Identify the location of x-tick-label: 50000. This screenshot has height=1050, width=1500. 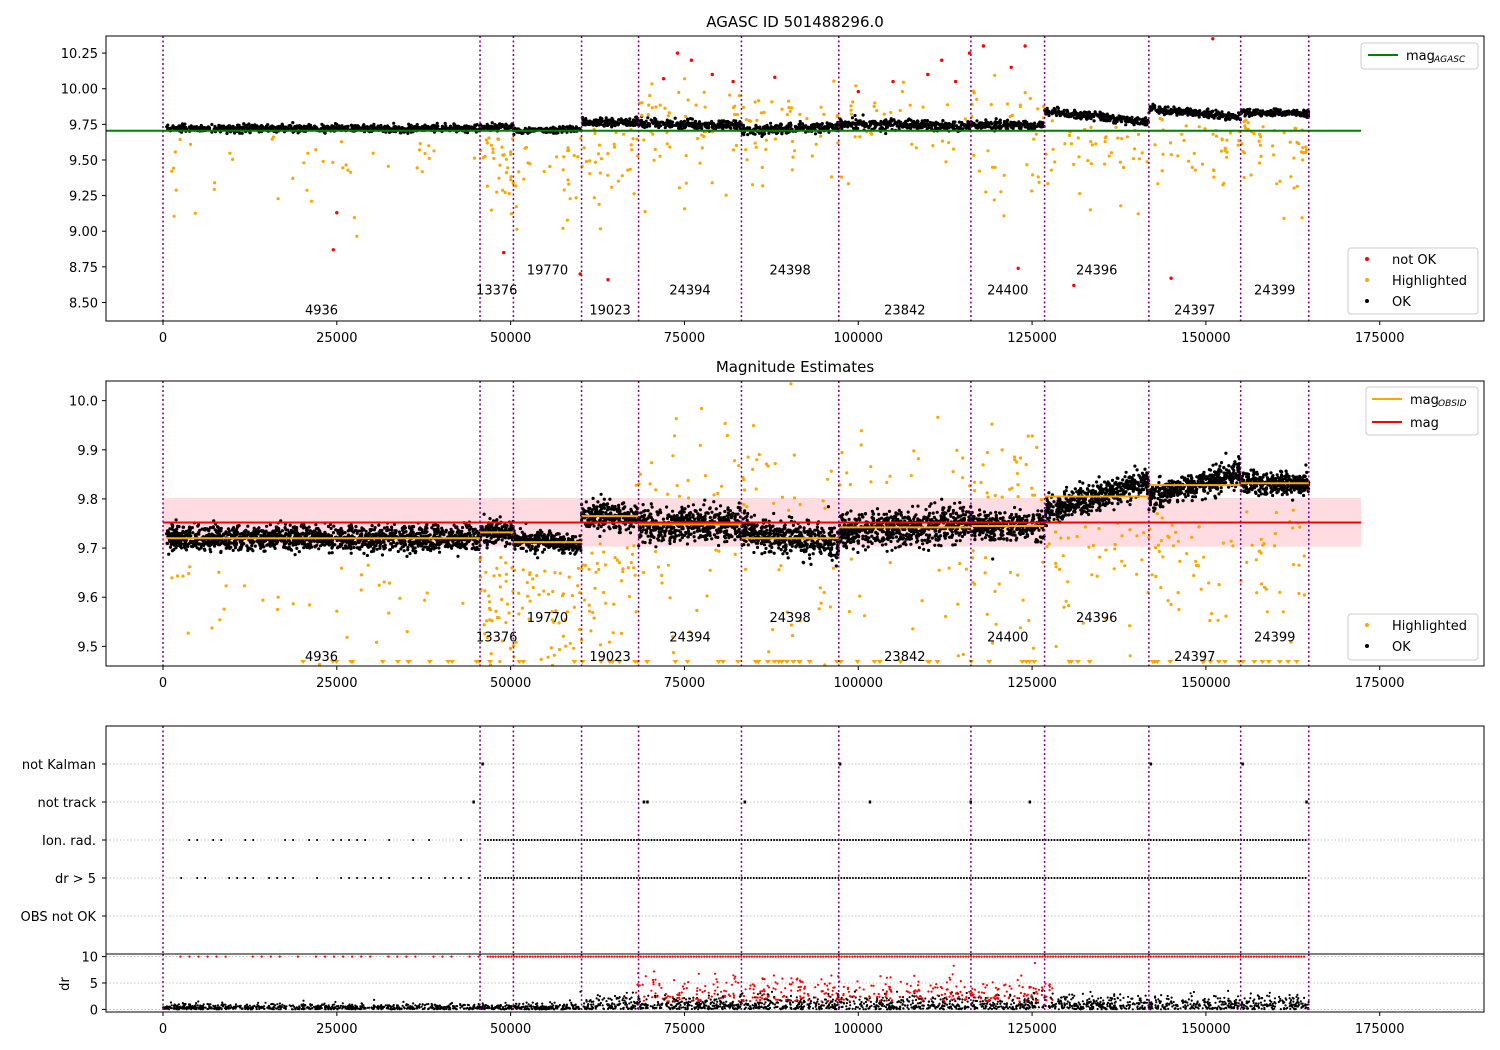
(510, 338).